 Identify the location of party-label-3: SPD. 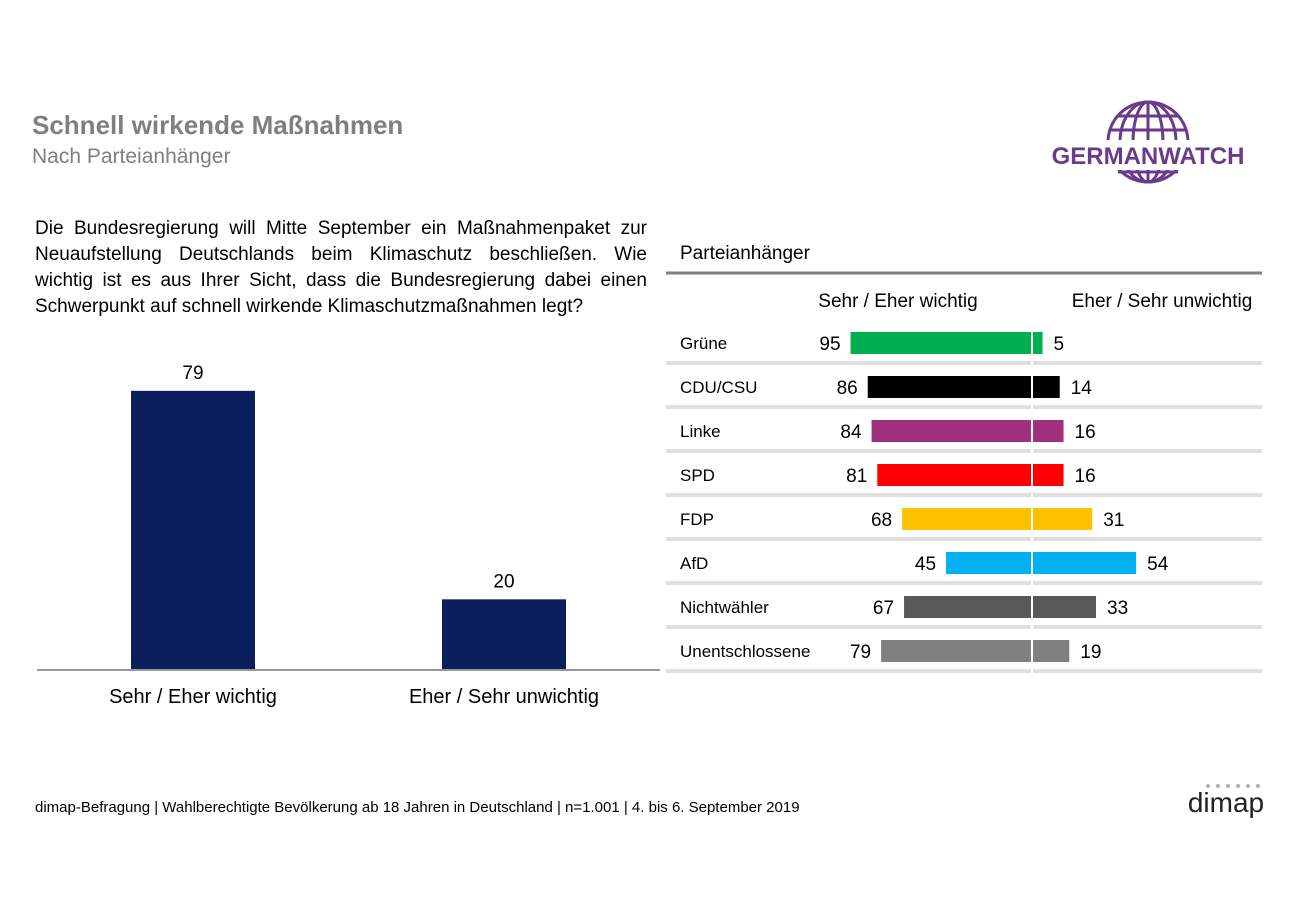
(697, 475).